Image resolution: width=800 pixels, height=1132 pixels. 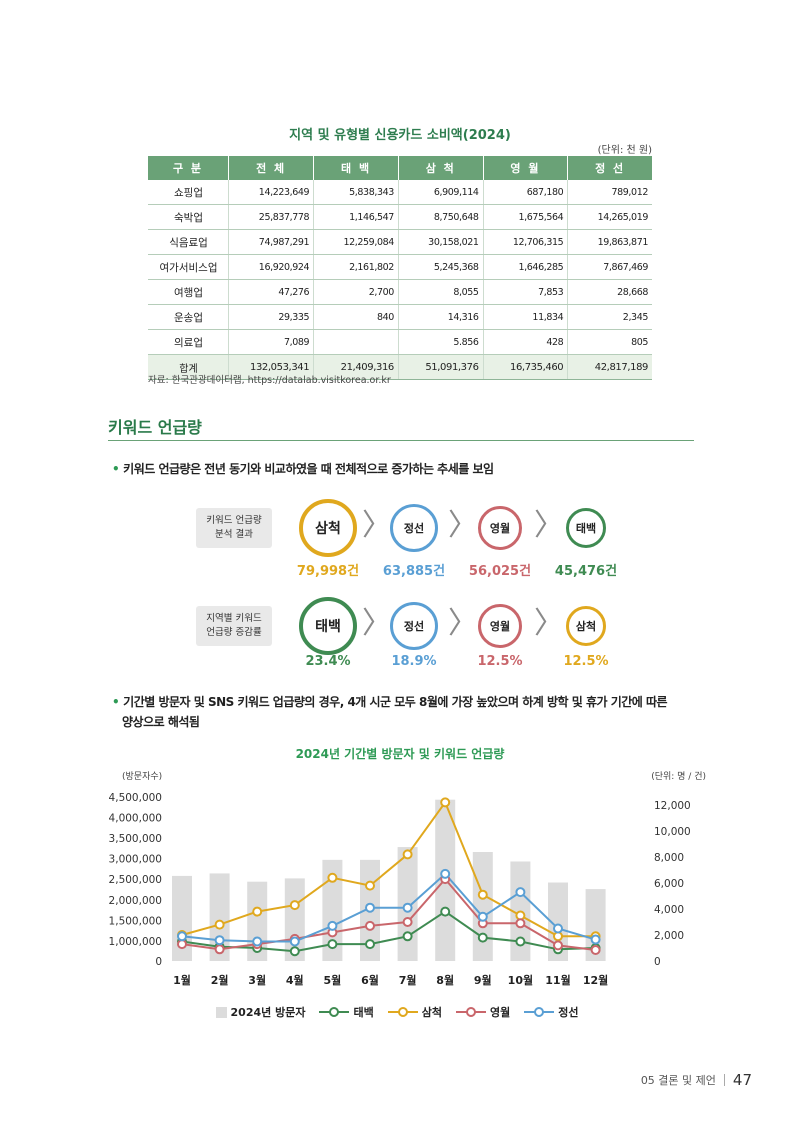 What do you see at coordinates (135, 921) in the screenshot?
I see `left-tick-label: 1,500,000` at bounding box center [135, 921].